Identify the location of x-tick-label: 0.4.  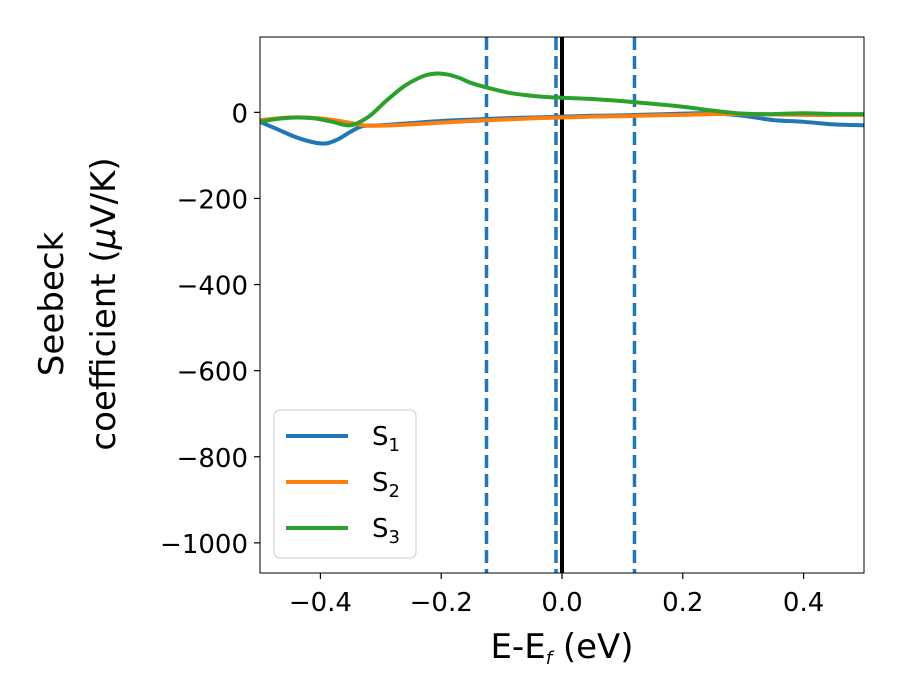
(803, 603).